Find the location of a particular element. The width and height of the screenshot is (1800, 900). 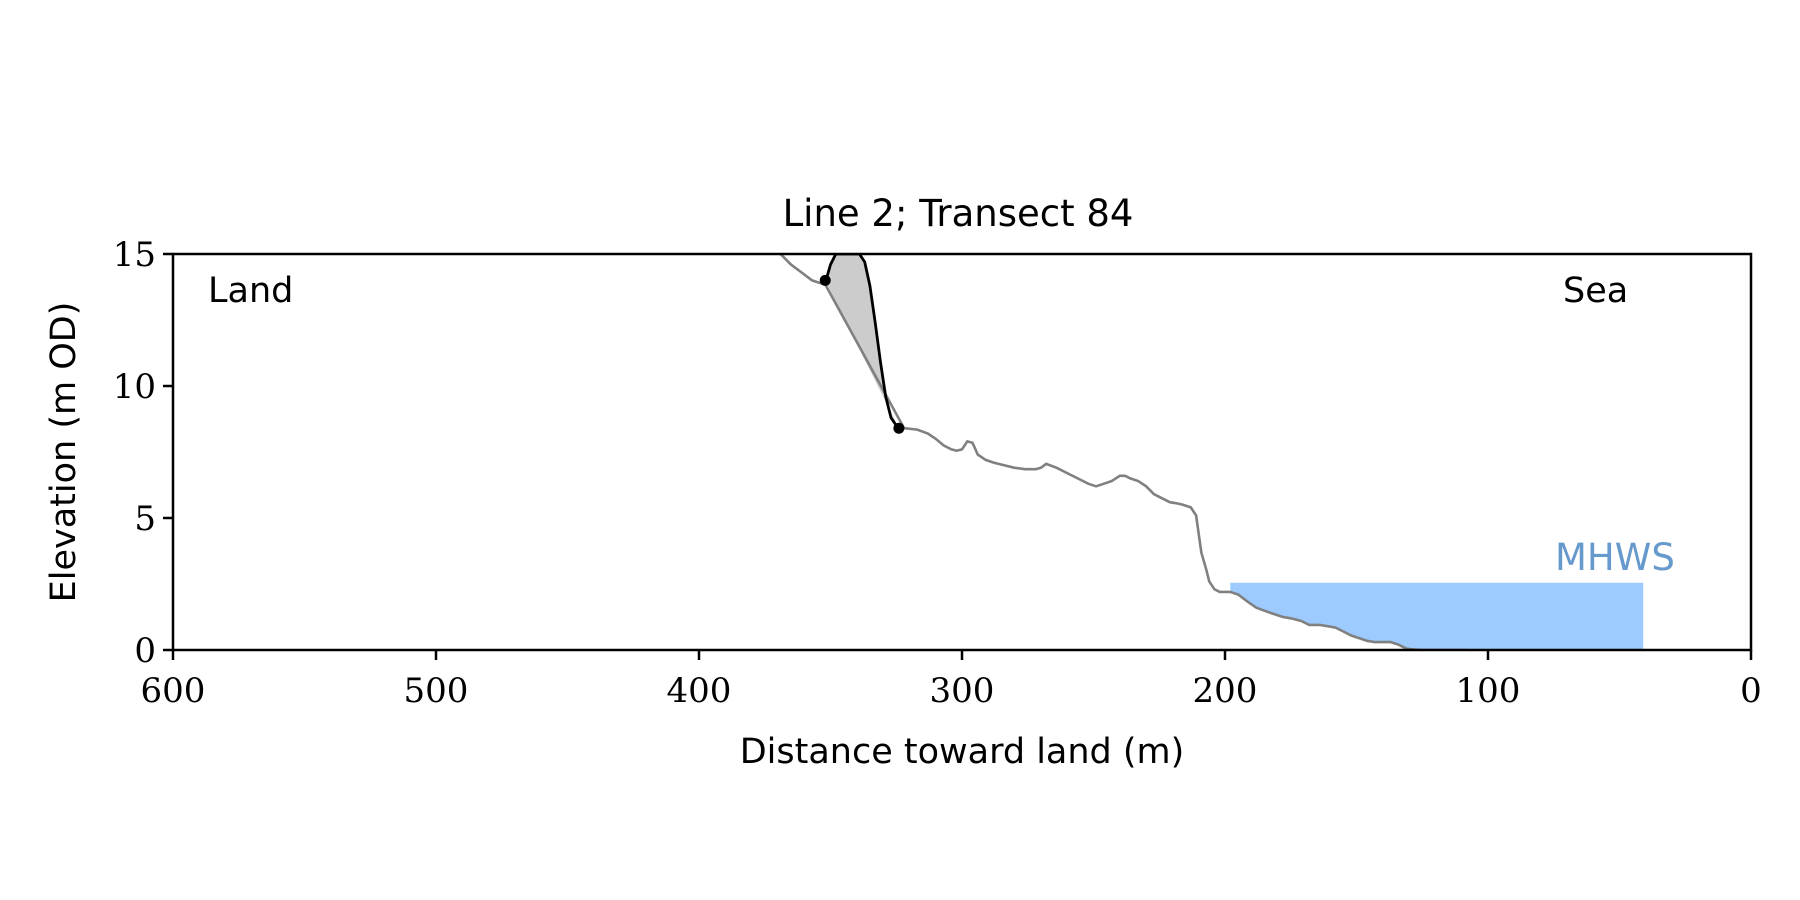

x-tick-label: 400 is located at coordinates (699, 691).